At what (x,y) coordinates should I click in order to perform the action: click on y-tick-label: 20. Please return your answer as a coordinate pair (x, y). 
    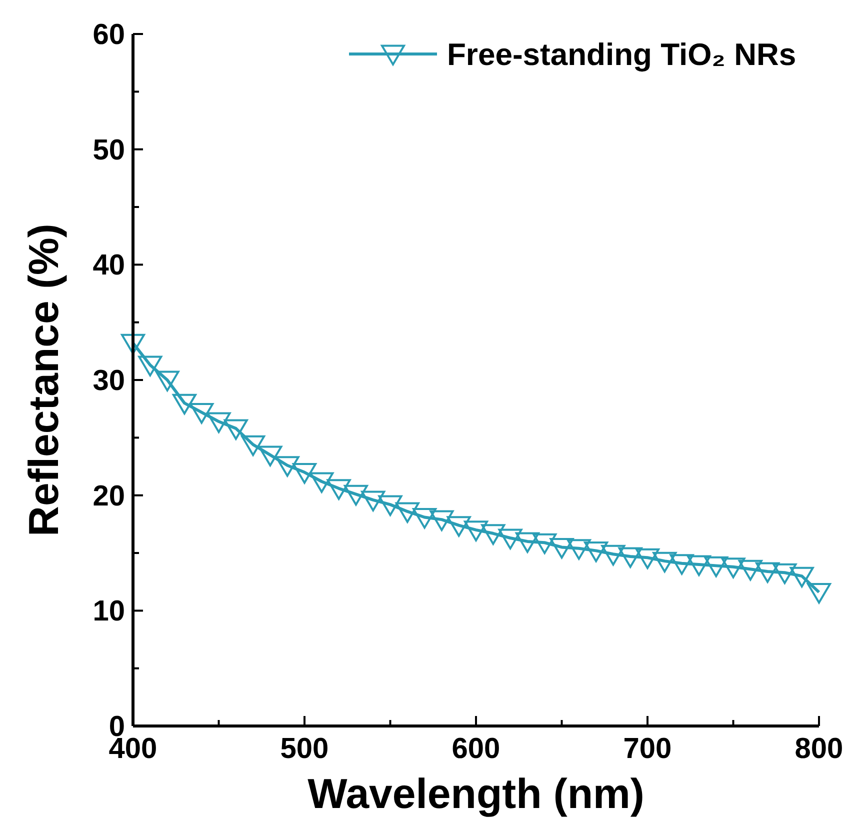
    Looking at the image, I should click on (108, 496).